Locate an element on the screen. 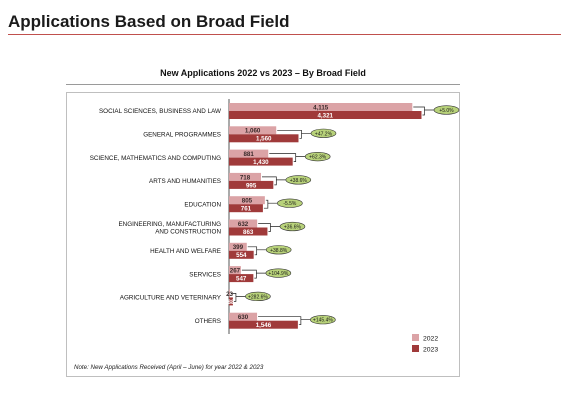  value-label-2022-general-programmes: 1,060 is located at coordinates (253, 131).